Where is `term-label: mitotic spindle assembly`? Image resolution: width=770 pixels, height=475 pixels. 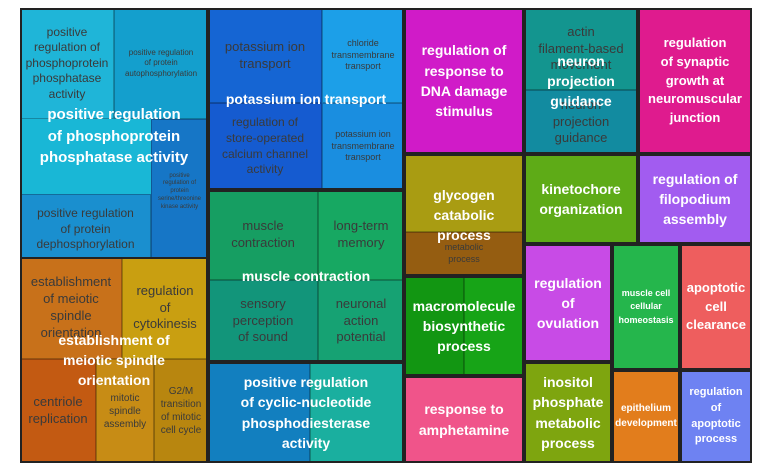 term-label: mitotic spindle assembly is located at coordinates (125, 411).